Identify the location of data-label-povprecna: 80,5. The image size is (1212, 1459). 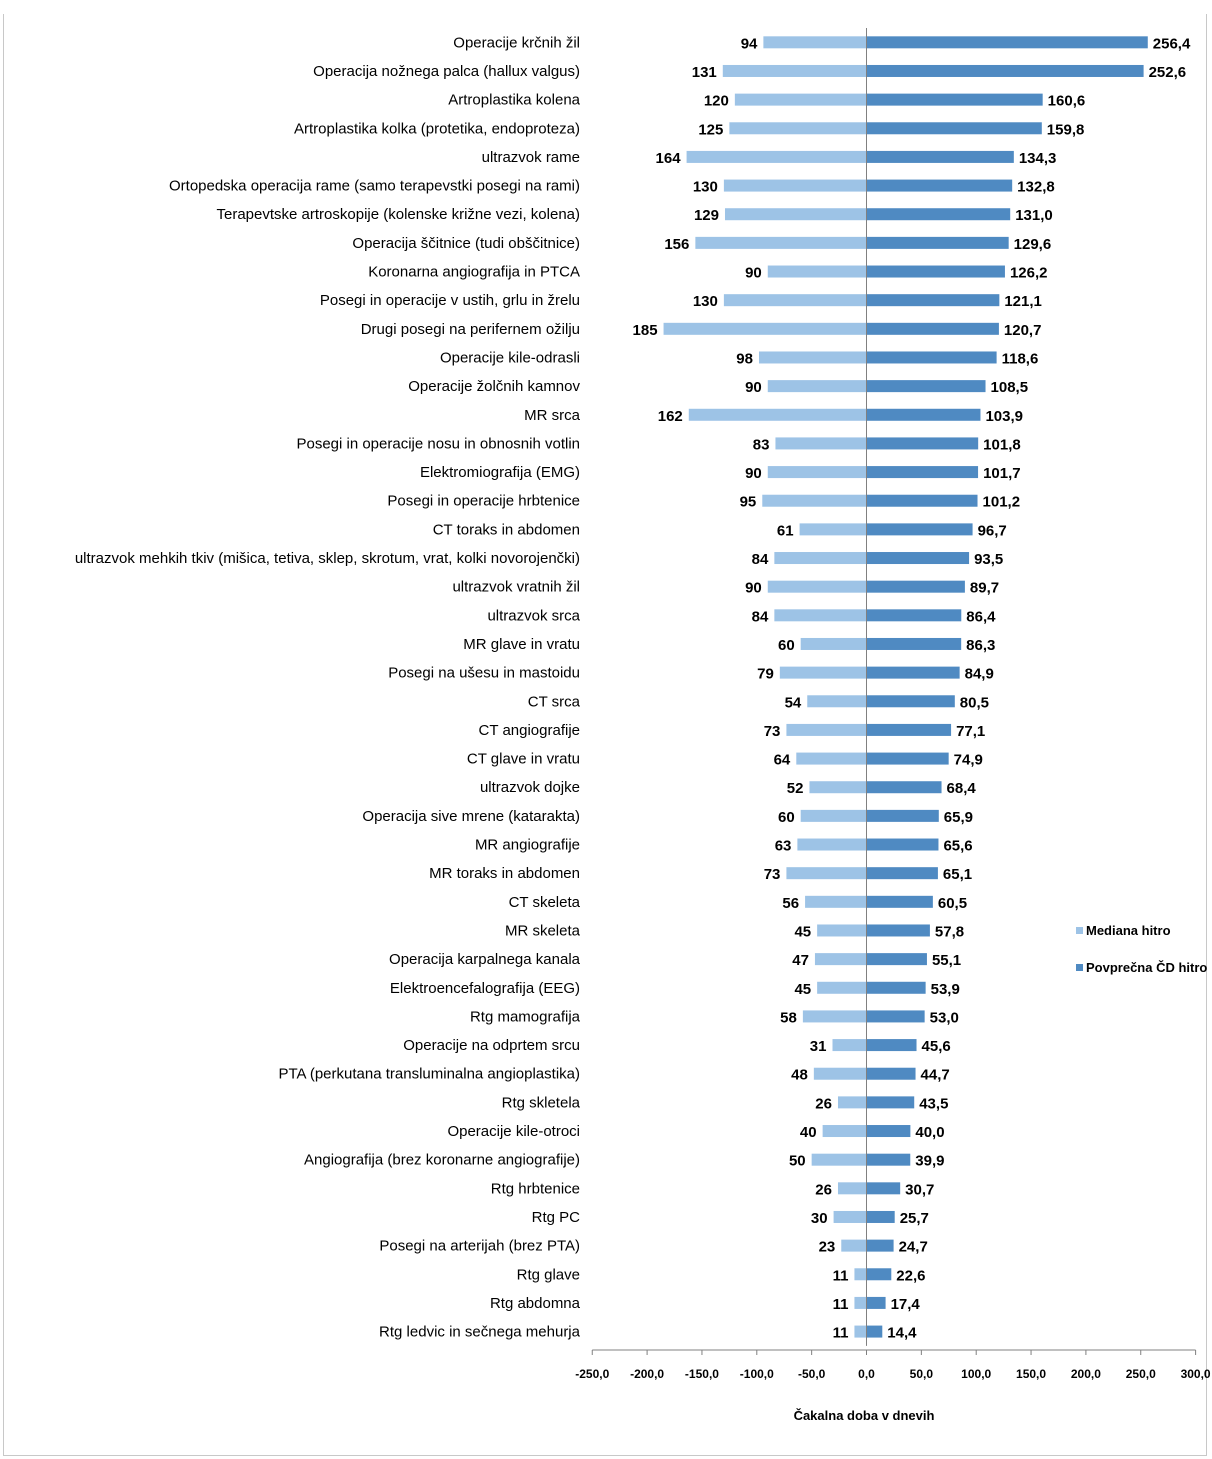
(974, 702).